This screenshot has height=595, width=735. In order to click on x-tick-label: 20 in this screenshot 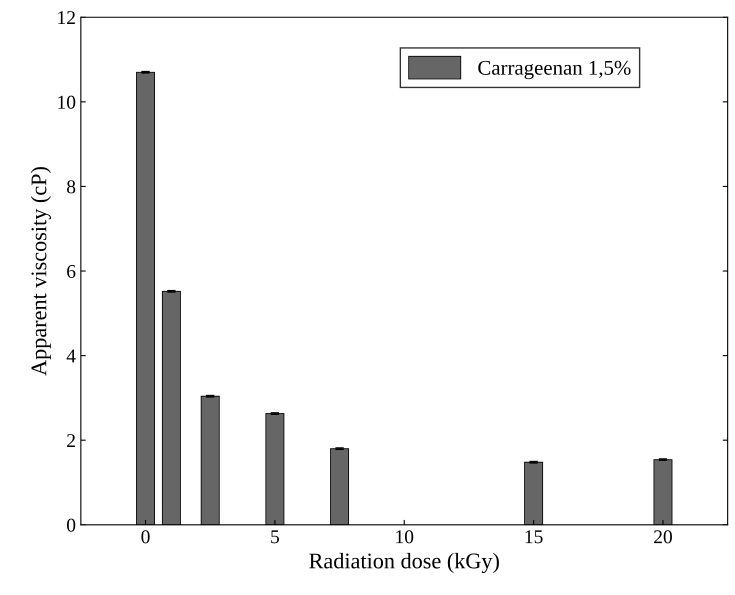, I will do `click(663, 537)`.